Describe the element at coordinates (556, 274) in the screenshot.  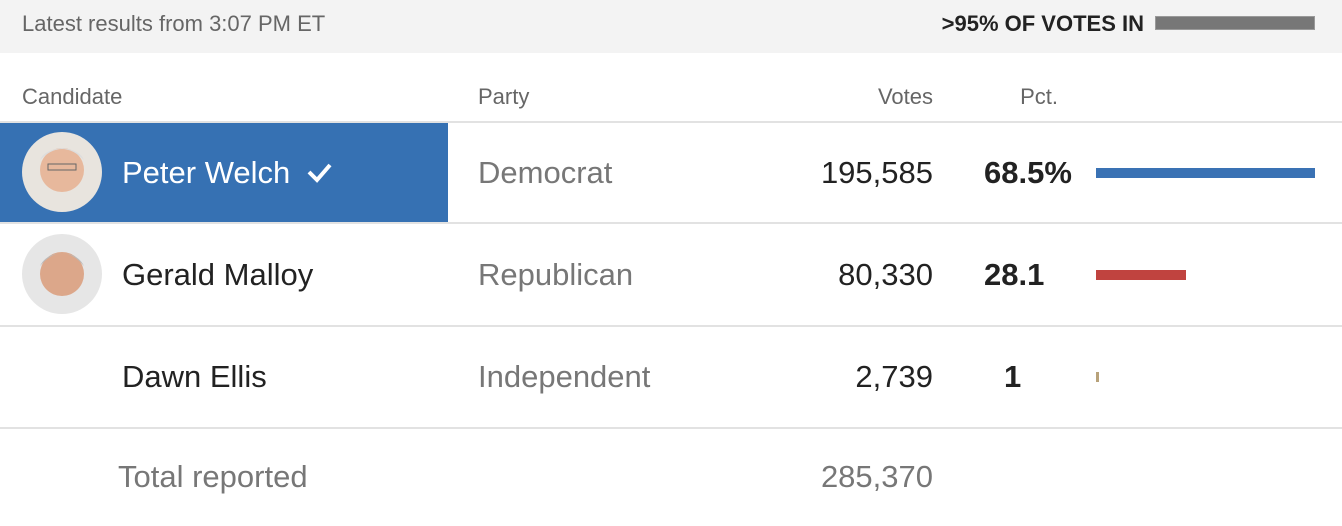
I see `party: Republican` at that location.